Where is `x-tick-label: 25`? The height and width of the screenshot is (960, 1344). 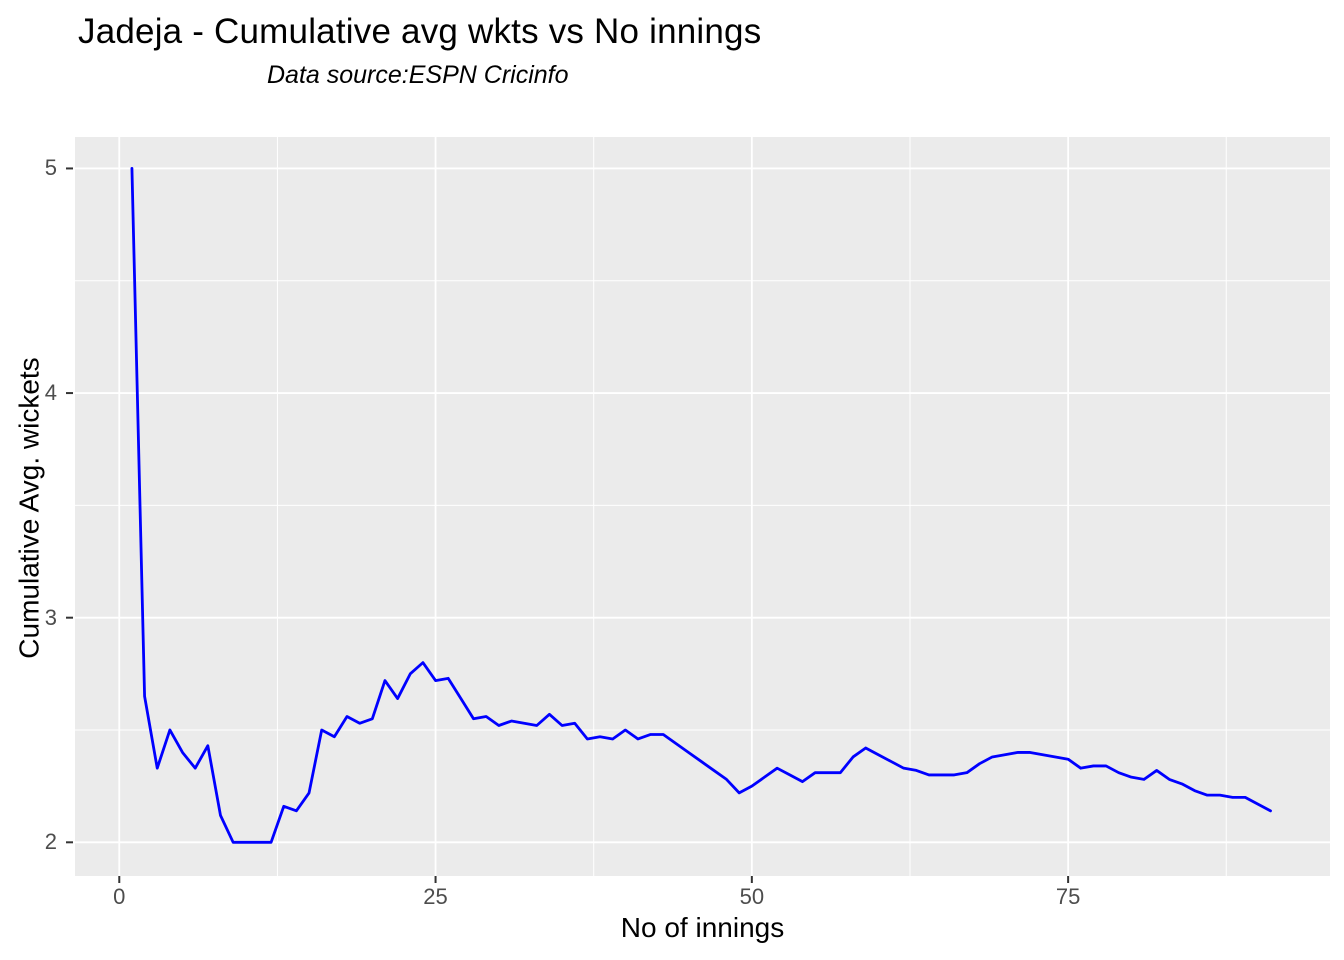
x-tick-label: 25 is located at coordinates (435, 896).